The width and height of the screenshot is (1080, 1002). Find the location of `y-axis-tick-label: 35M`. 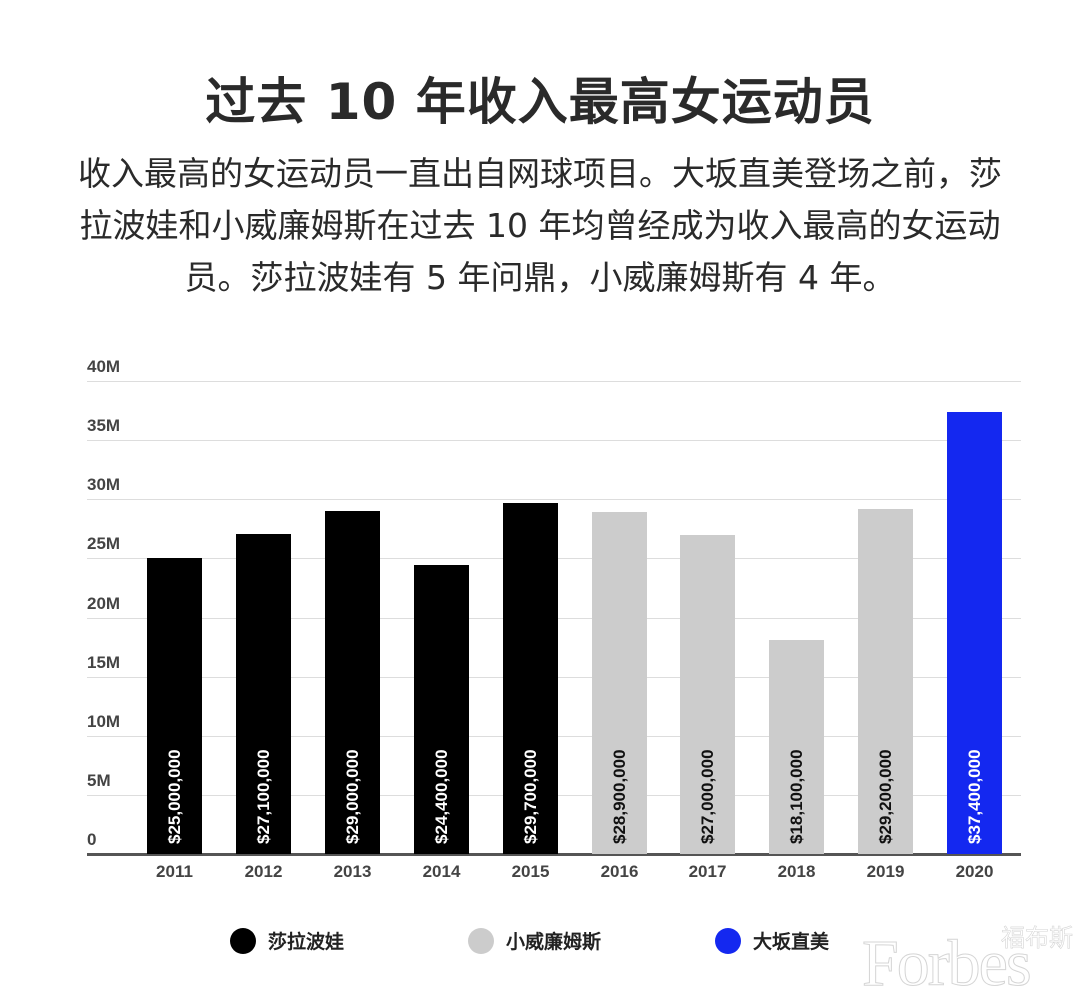

y-axis-tick-label: 35M is located at coordinates (104, 425).